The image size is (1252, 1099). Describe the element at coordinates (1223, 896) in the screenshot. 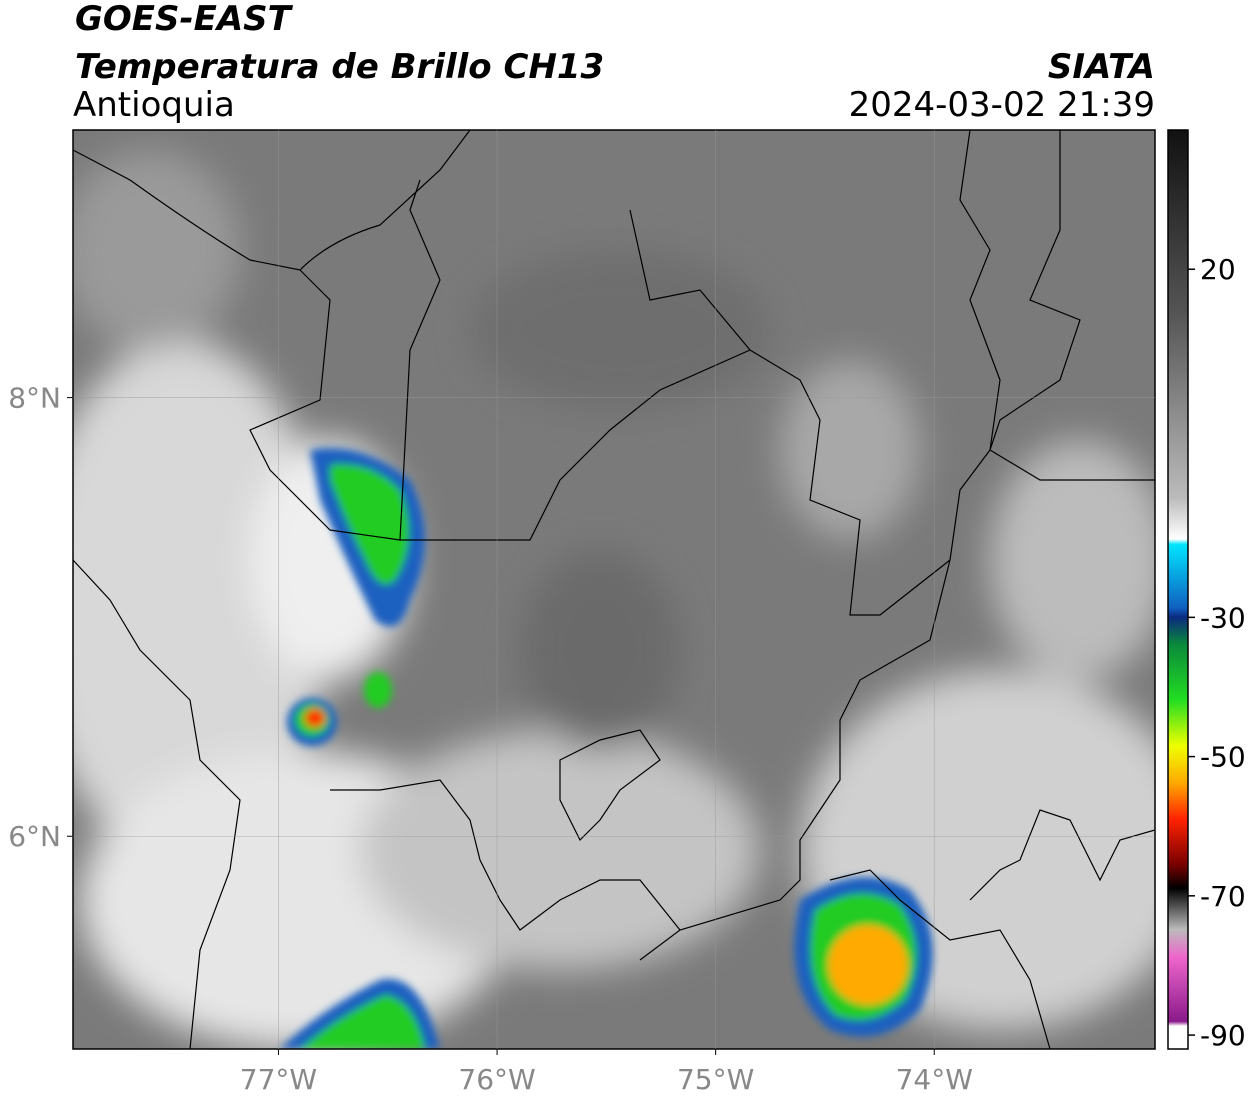

I see `colorbar-tick-label: -70` at that location.